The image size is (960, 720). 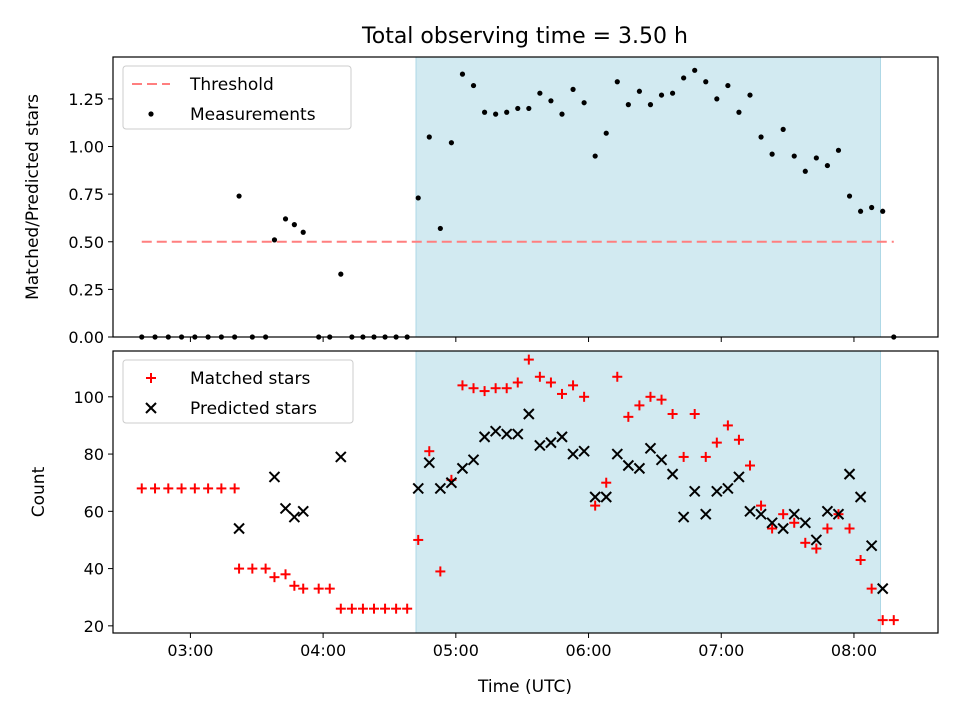 I want to click on bottom-x-tick-label: 06:00, so click(x=588, y=650).